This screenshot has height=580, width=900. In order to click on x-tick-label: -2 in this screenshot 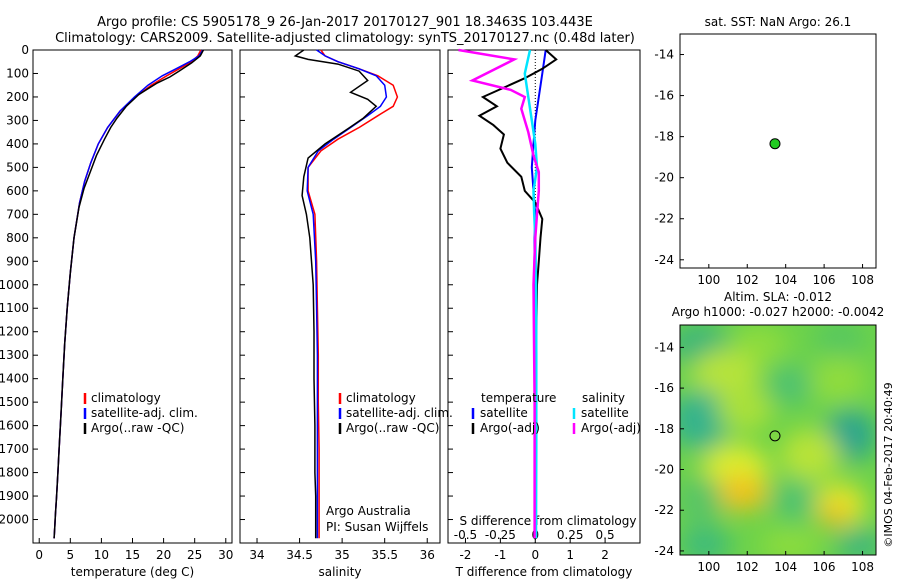, I will do `click(465, 555)`.